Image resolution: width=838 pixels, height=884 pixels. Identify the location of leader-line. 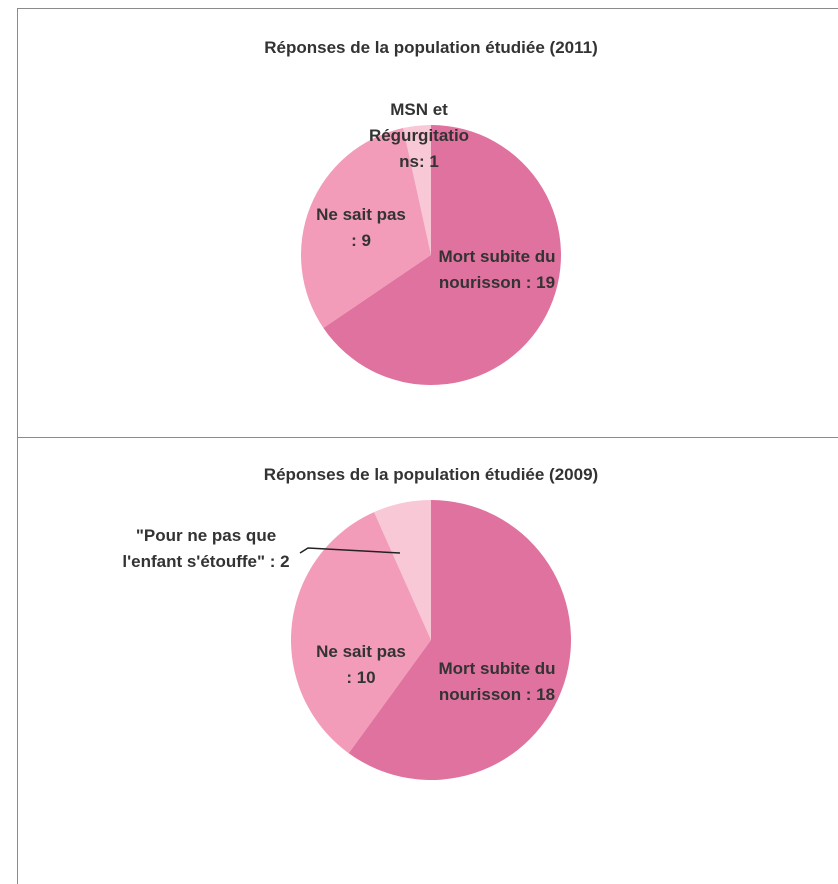
(350, 550).